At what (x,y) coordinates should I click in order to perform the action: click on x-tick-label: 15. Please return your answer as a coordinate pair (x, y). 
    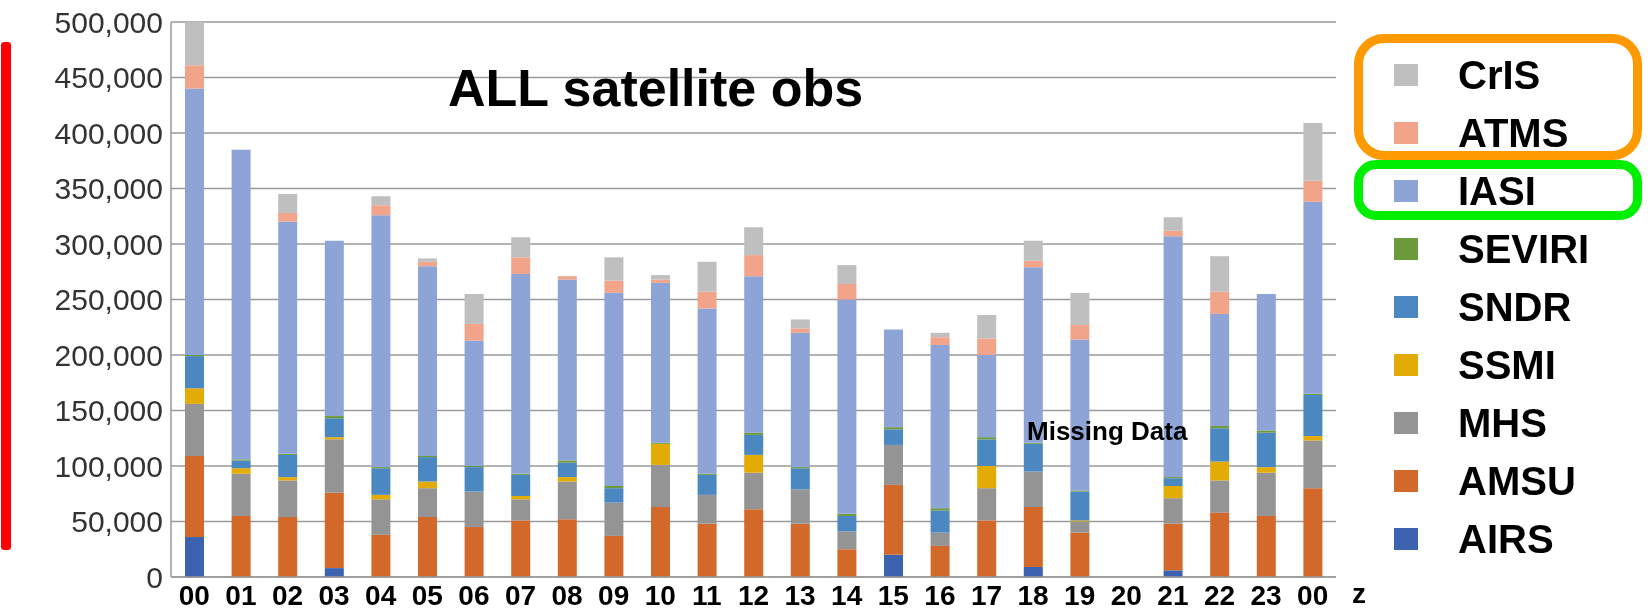
    Looking at the image, I should click on (893, 595).